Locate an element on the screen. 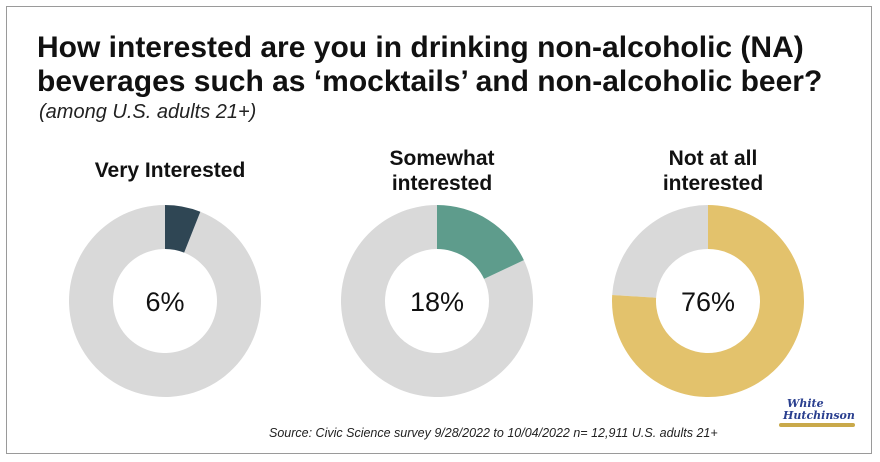 This screenshot has height=462, width=880. donut-remainder-somewhat-interested is located at coordinates (437, 301).